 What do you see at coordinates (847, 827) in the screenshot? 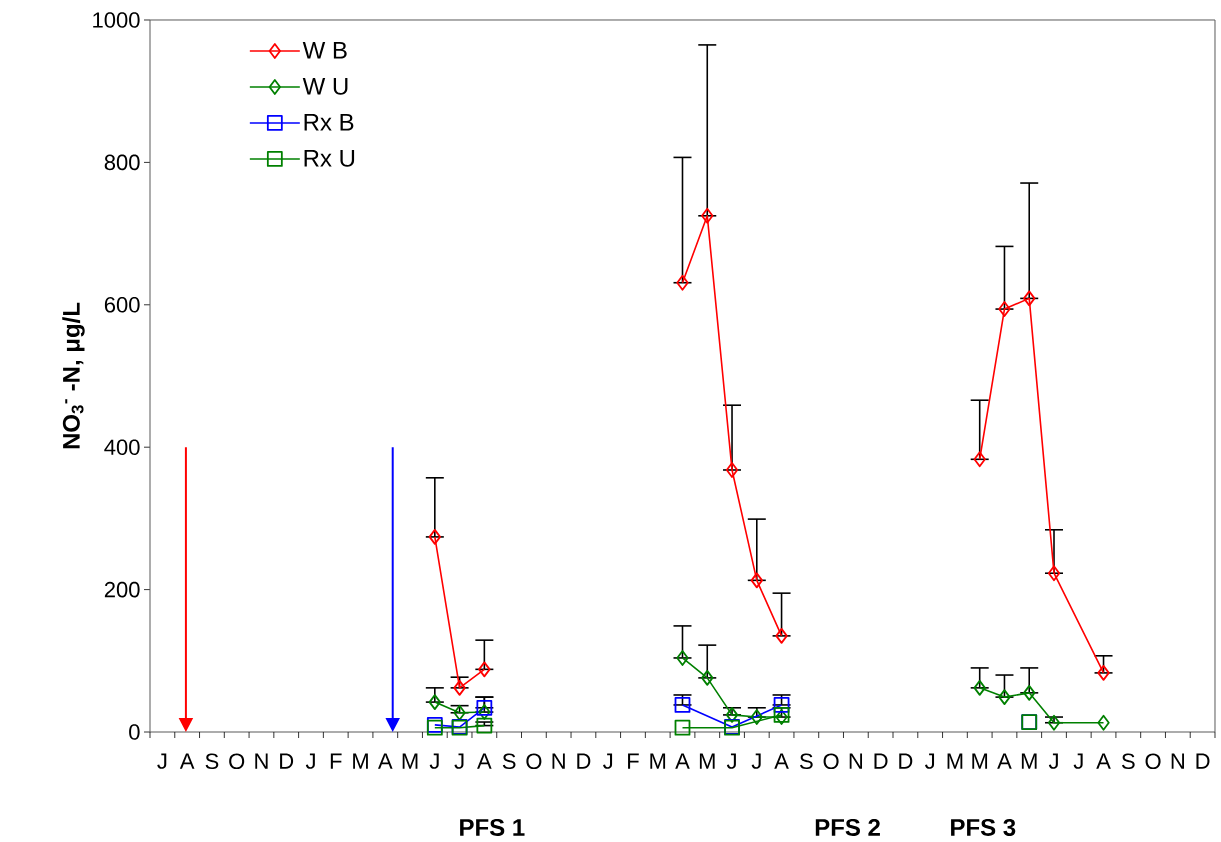
I see `text: PFS 2` at bounding box center [847, 827].